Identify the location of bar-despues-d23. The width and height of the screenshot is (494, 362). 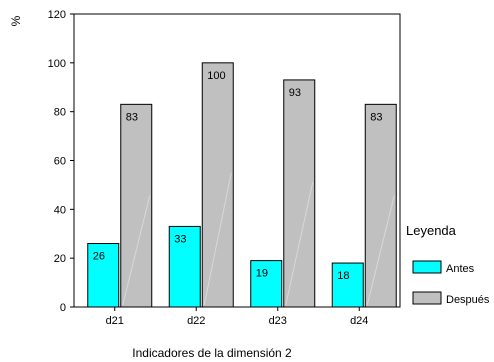
(299, 193).